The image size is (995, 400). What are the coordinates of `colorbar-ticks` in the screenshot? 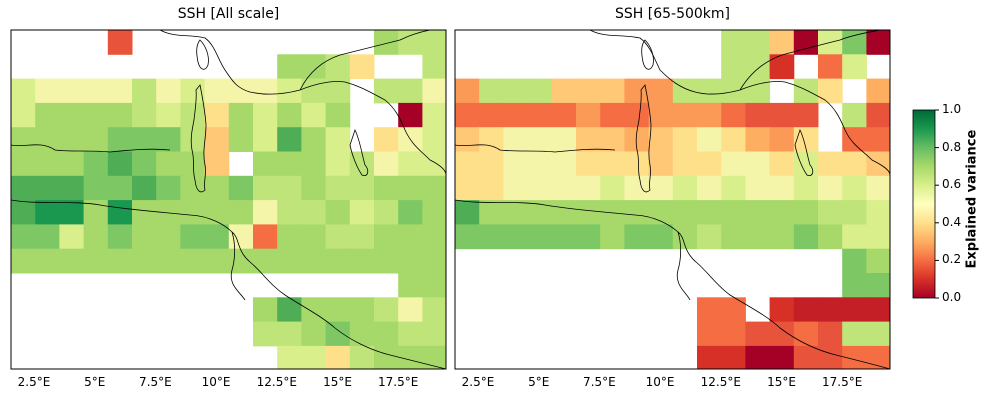 It's located at (937, 204).